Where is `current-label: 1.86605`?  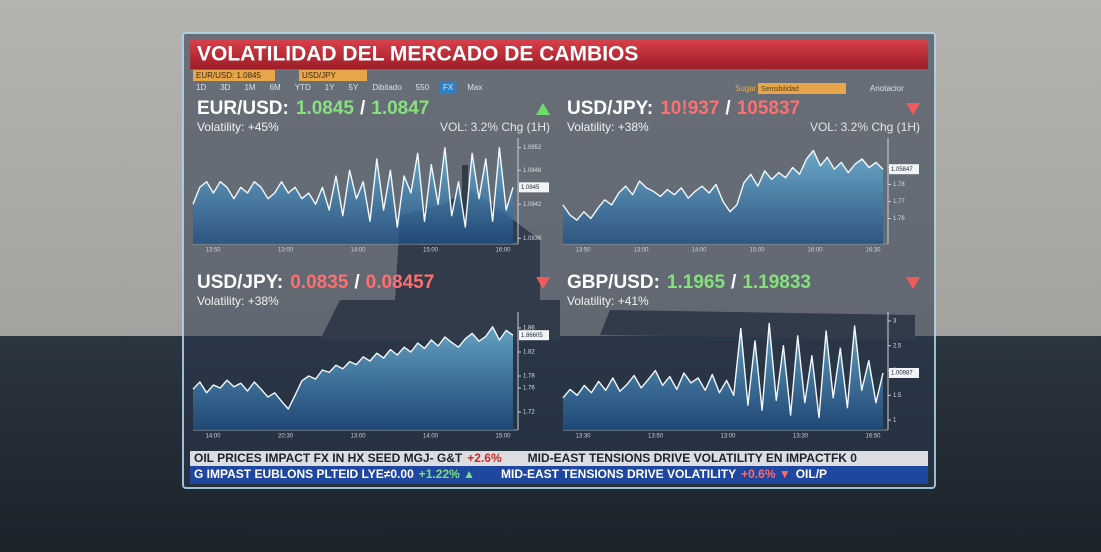 current-label: 1.86605 is located at coordinates (532, 336).